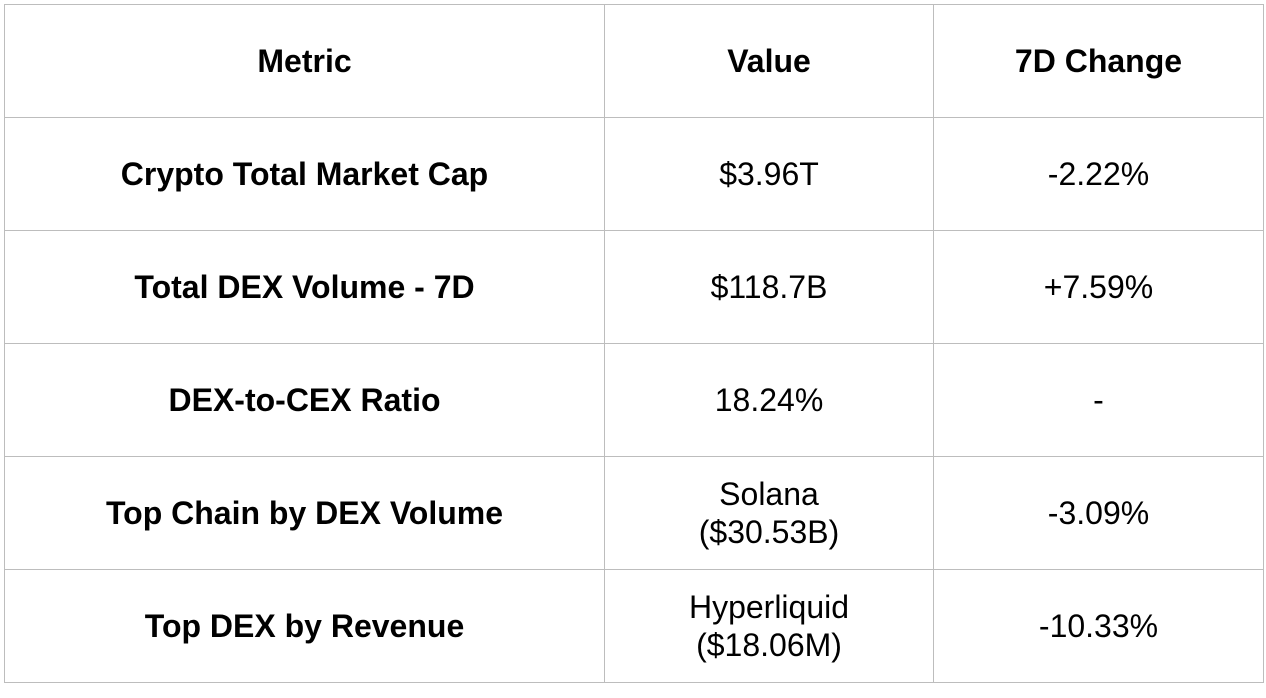 The width and height of the screenshot is (1266, 698). Describe the element at coordinates (1098, 400) in the screenshot. I see `change-cell: -` at that location.